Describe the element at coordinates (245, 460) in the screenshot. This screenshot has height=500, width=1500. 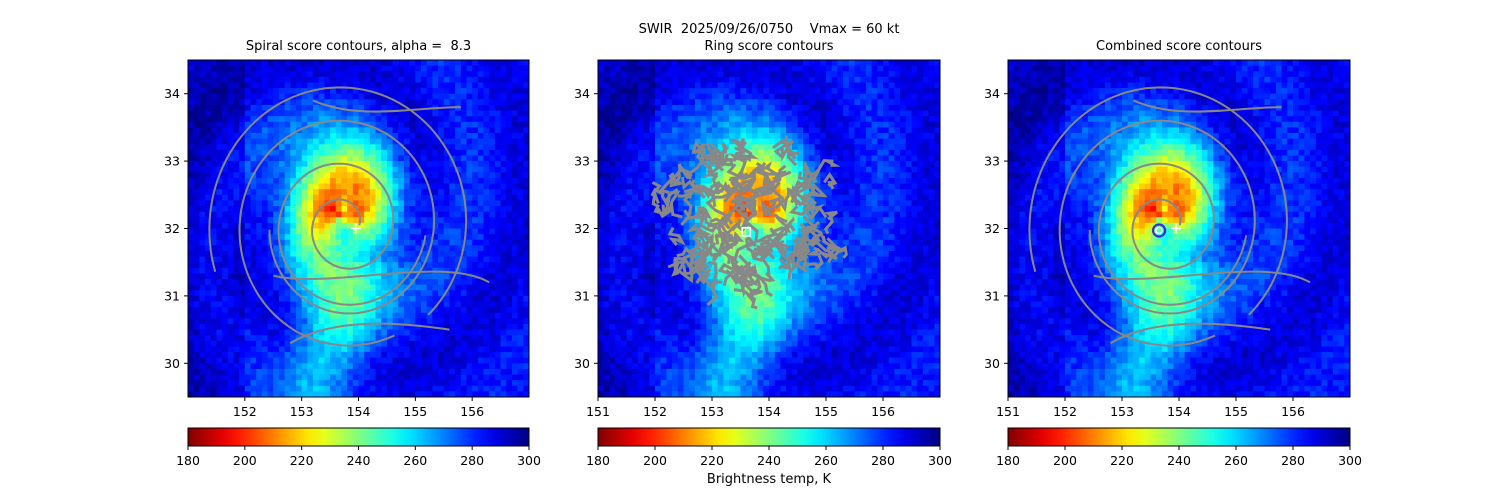
I see `colorbar-tick-label: 200` at that location.